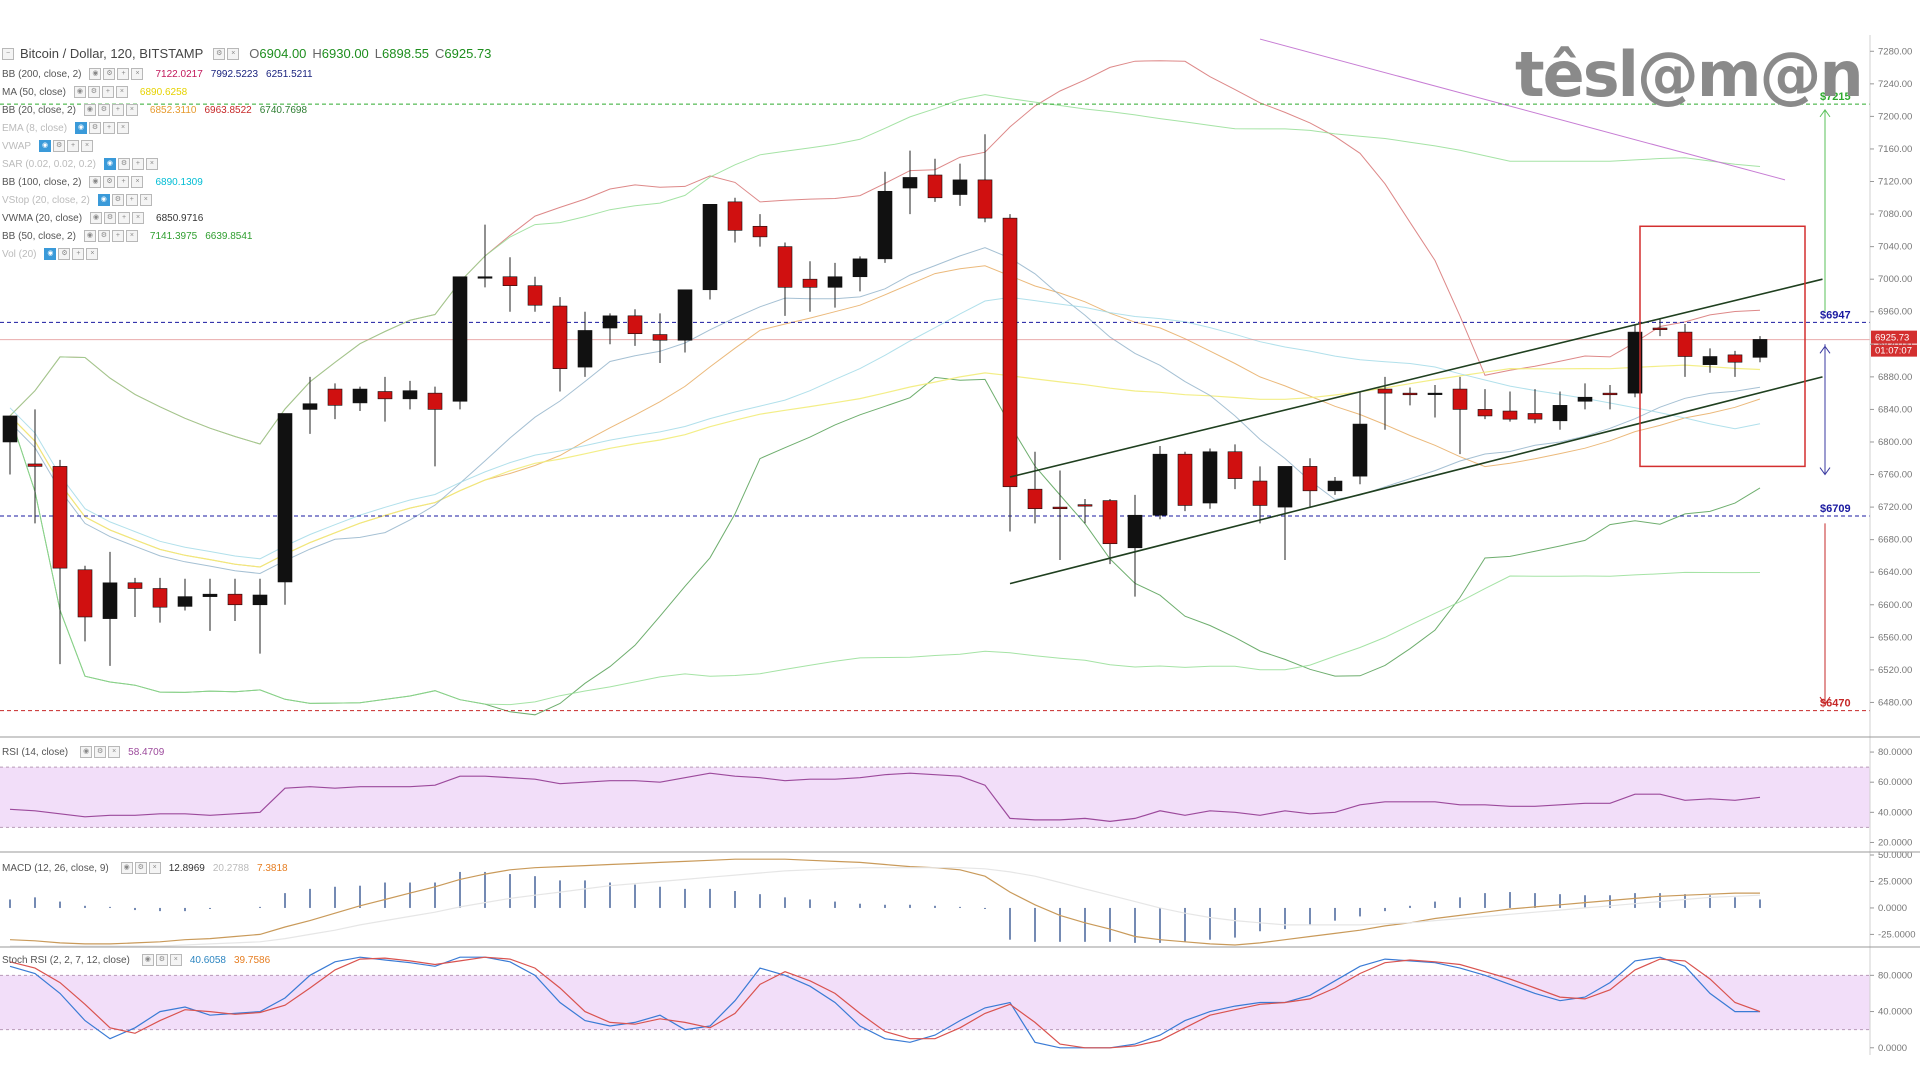 The height and width of the screenshot is (1080, 1920). I want to click on collapse-icon: −, so click(8, 53).